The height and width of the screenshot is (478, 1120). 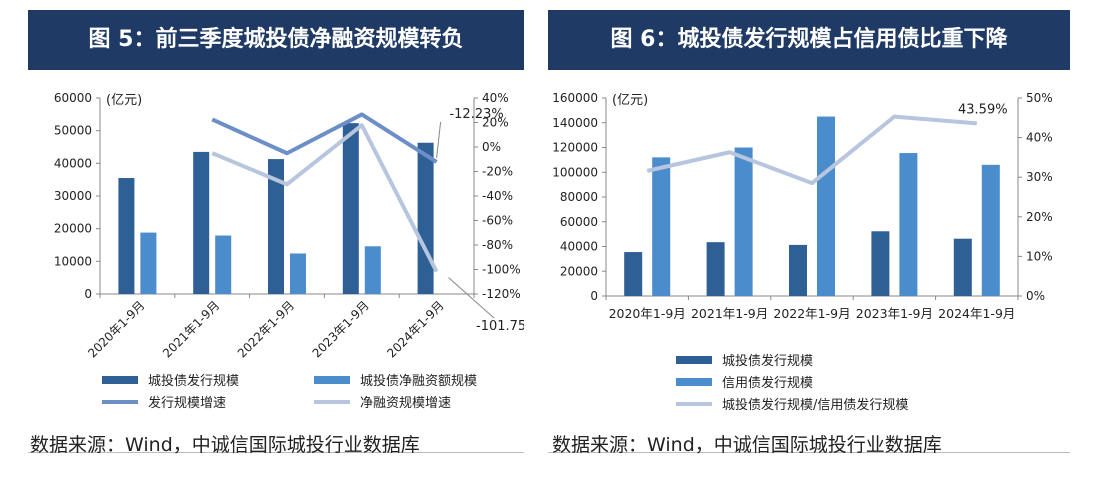 I want to click on c2-left-tick-label: 0, so click(x=594, y=296).